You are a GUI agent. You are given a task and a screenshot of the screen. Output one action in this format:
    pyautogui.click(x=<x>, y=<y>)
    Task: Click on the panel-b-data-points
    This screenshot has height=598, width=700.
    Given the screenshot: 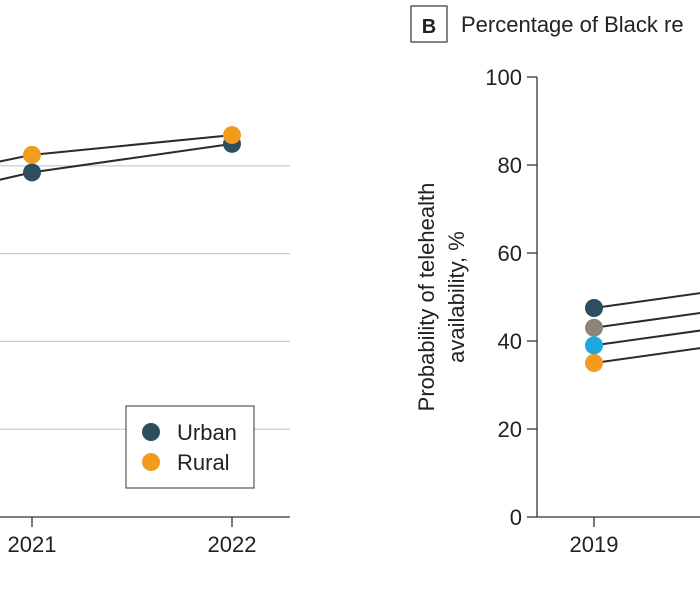 What is the action you would take?
    pyautogui.click(x=594, y=335)
    